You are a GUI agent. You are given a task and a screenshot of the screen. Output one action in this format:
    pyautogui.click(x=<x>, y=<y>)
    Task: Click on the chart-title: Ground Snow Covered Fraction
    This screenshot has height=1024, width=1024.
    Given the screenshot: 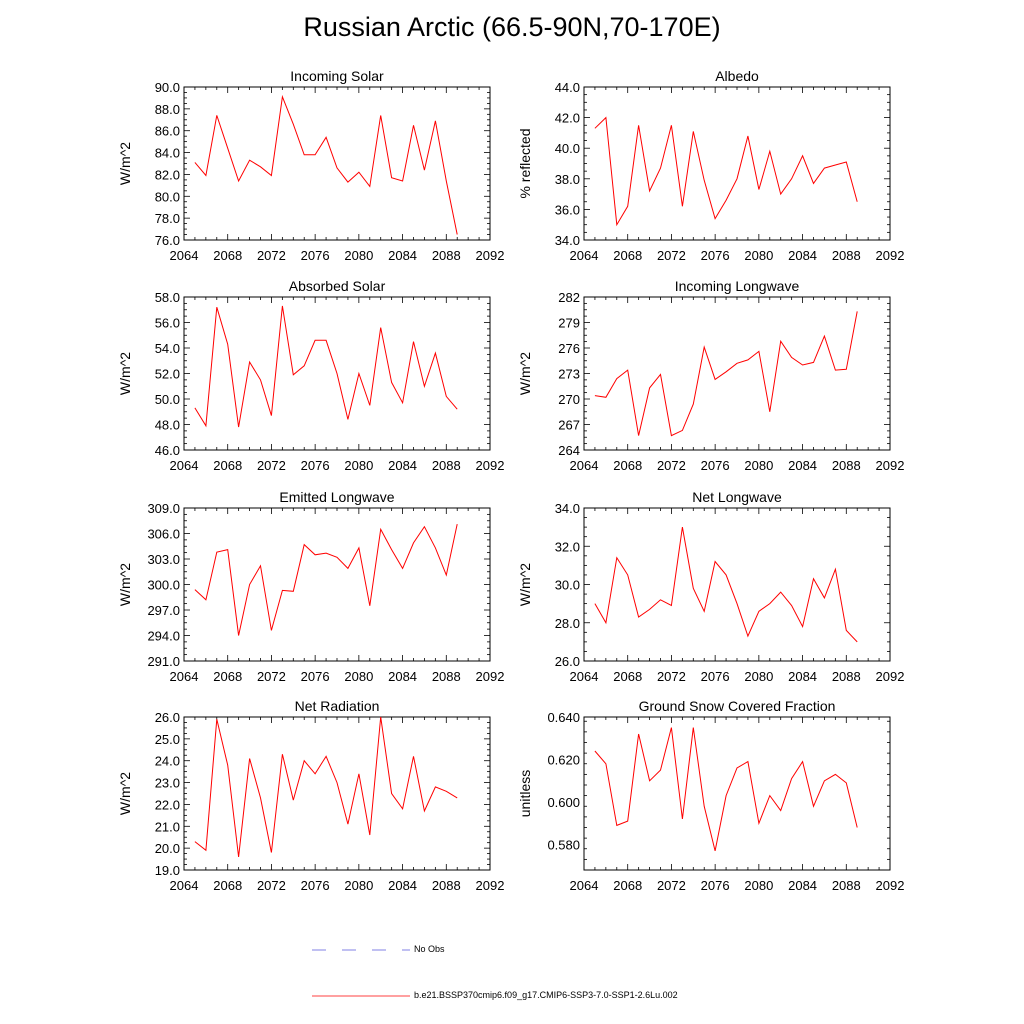 What is the action you would take?
    pyautogui.click(x=737, y=706)
    